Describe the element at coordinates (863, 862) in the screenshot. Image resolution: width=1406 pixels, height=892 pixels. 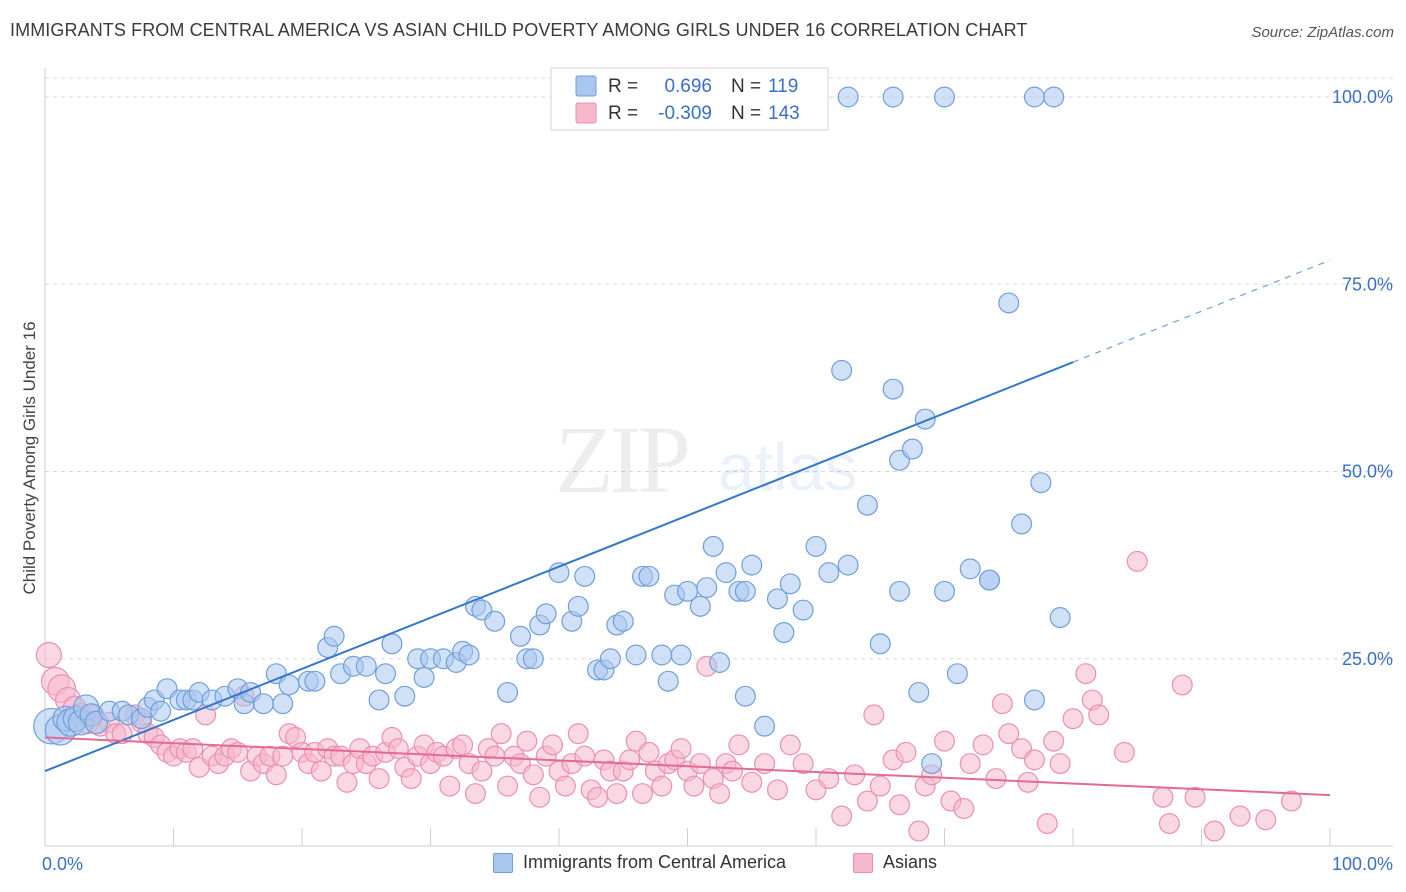
I see `legend-swatch-asians` at that location.